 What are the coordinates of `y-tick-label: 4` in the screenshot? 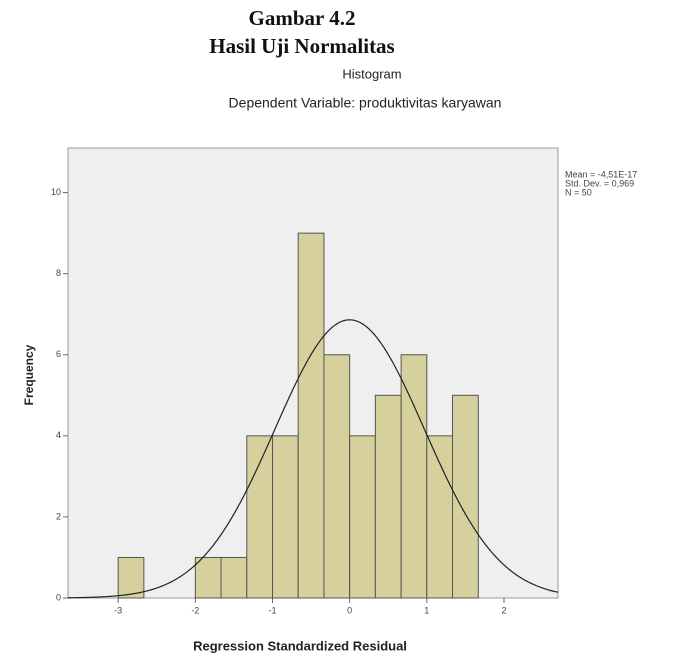 It's located at (58, 435).